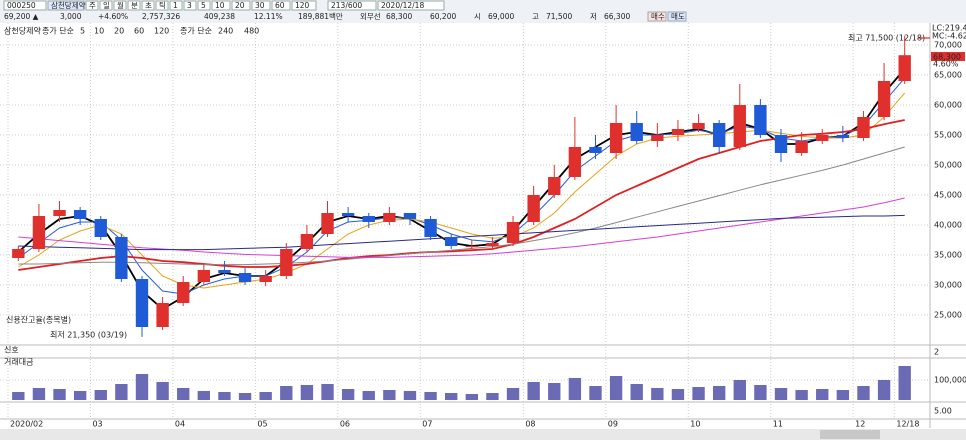 Image resolution: width=966 pixels, height=440 pixels. I want to click on legend-entry: 480, so click(251, 31).